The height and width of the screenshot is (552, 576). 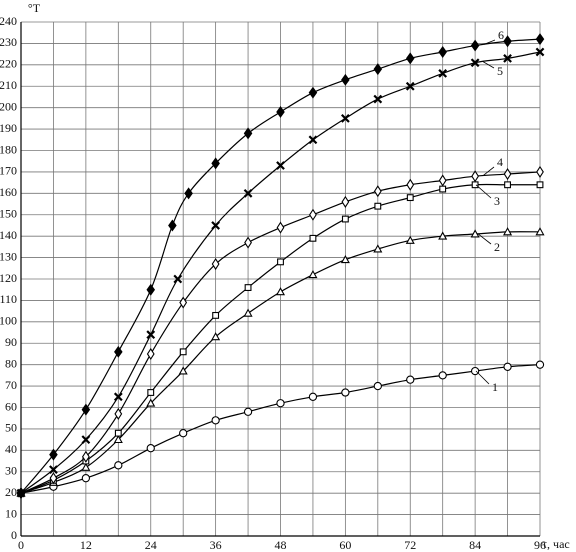 What do you see at coordinates (8, 149) in the screenshot?
I see `y-tick-label: 180` at bounding box center [8, 149].